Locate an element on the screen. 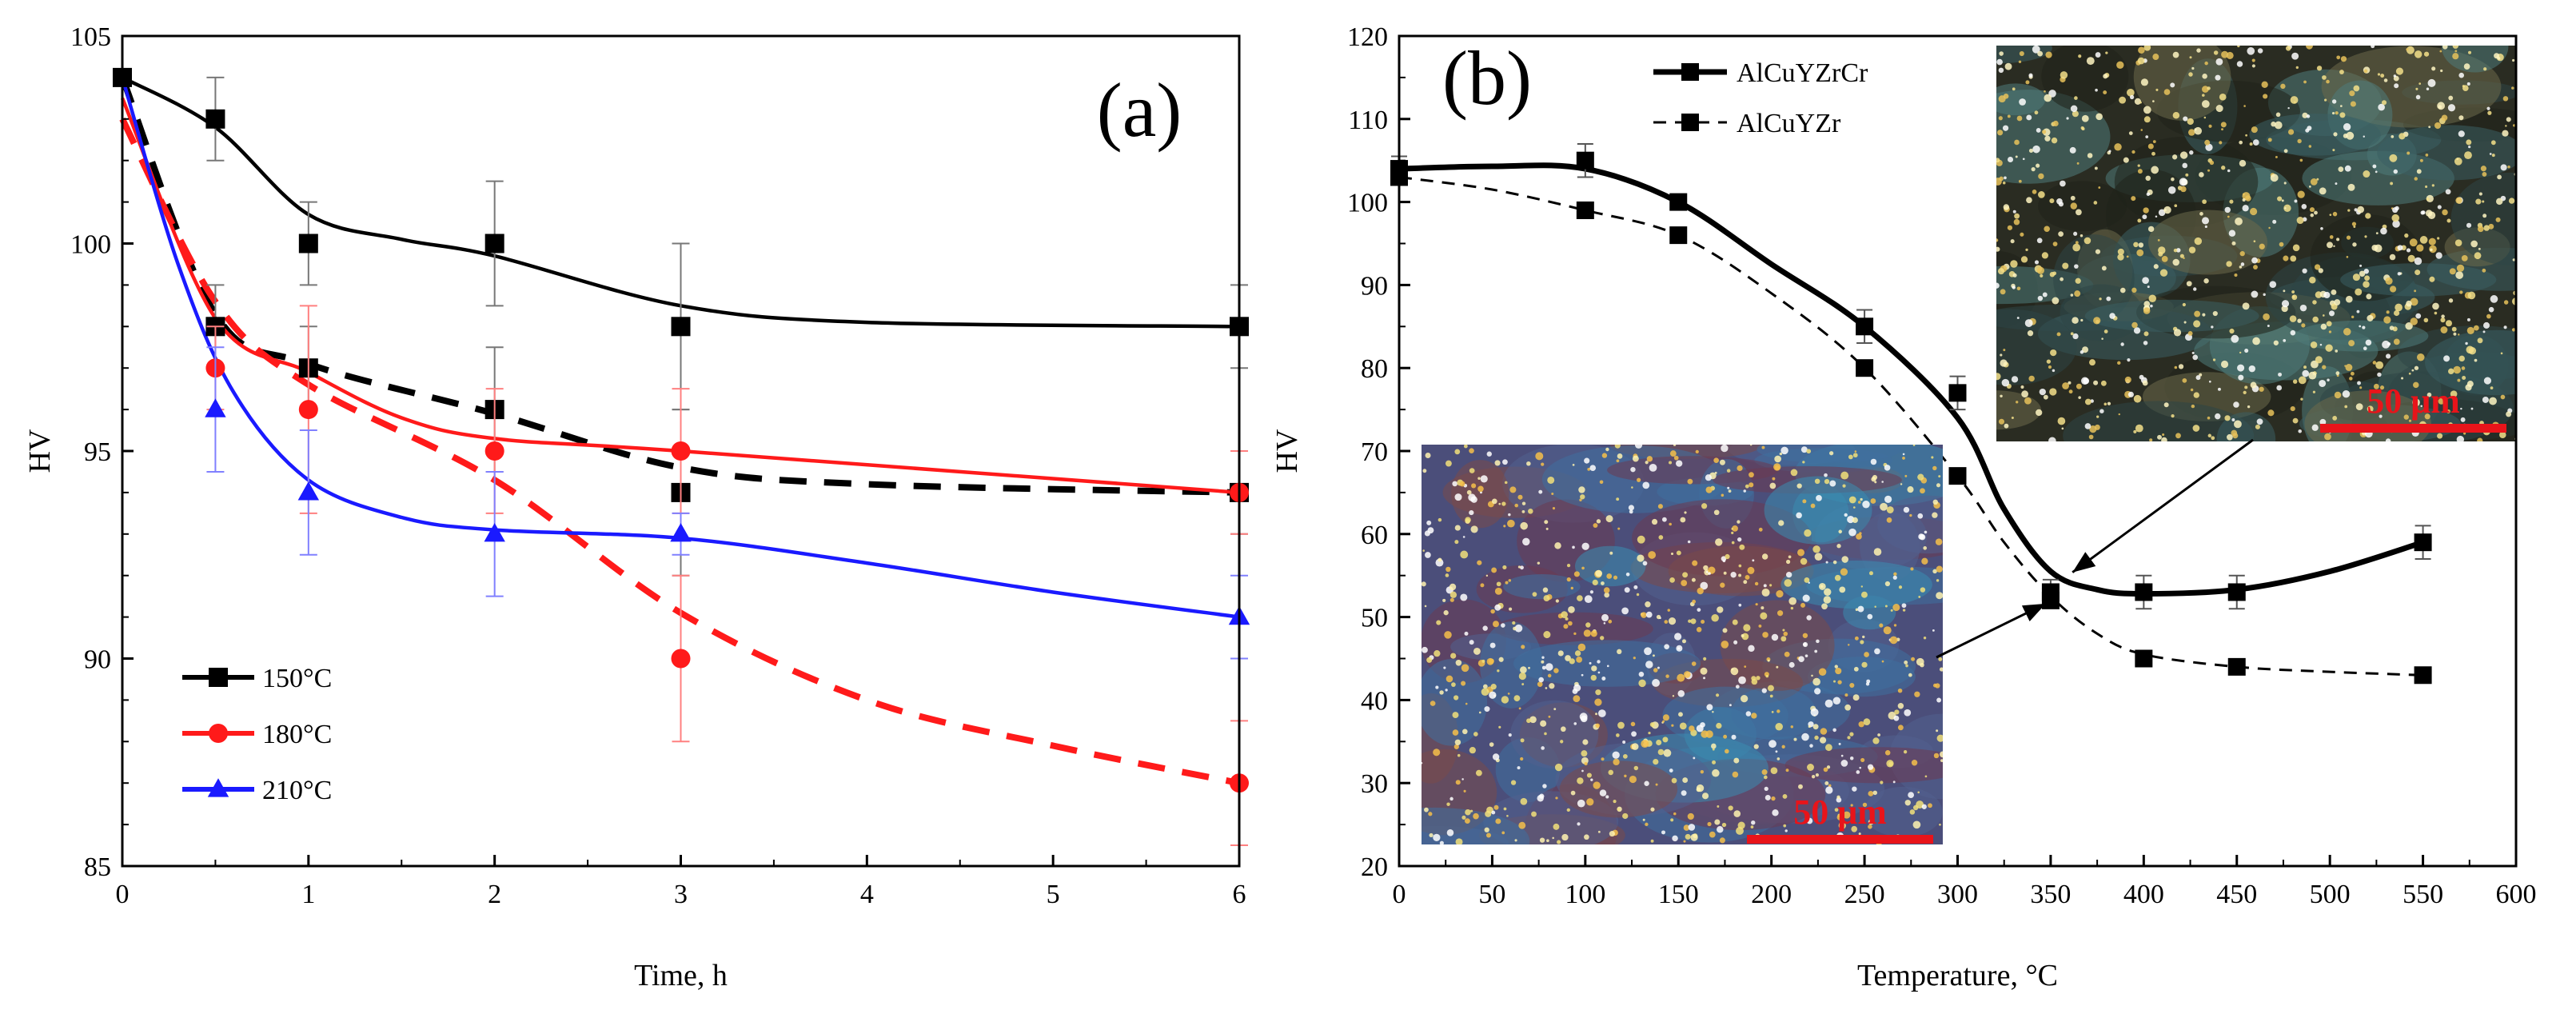 Image resolution: width=2576 pixels, height=1010 pixels. grain-region is located at coordinates (2094, 279).